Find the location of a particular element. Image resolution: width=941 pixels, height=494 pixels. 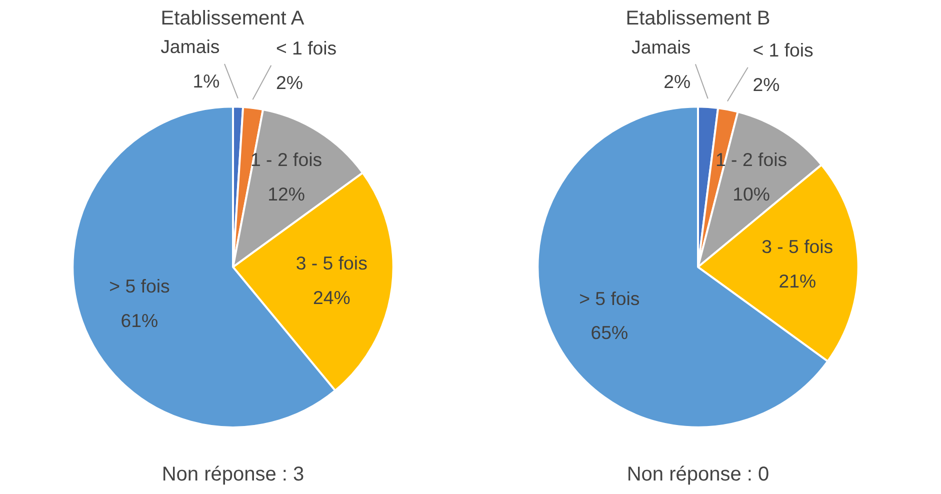

data-label: 65% is located at coordinates (609, 333).